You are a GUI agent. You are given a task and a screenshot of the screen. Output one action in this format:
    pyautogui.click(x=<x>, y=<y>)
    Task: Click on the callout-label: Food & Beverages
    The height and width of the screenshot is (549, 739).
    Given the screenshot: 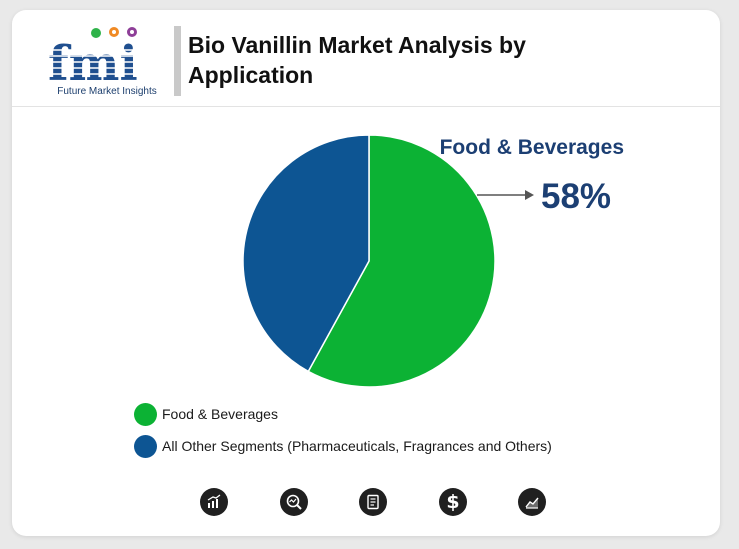 What is the action you would take?
    pyautogui.click(x=532, y=147)
    